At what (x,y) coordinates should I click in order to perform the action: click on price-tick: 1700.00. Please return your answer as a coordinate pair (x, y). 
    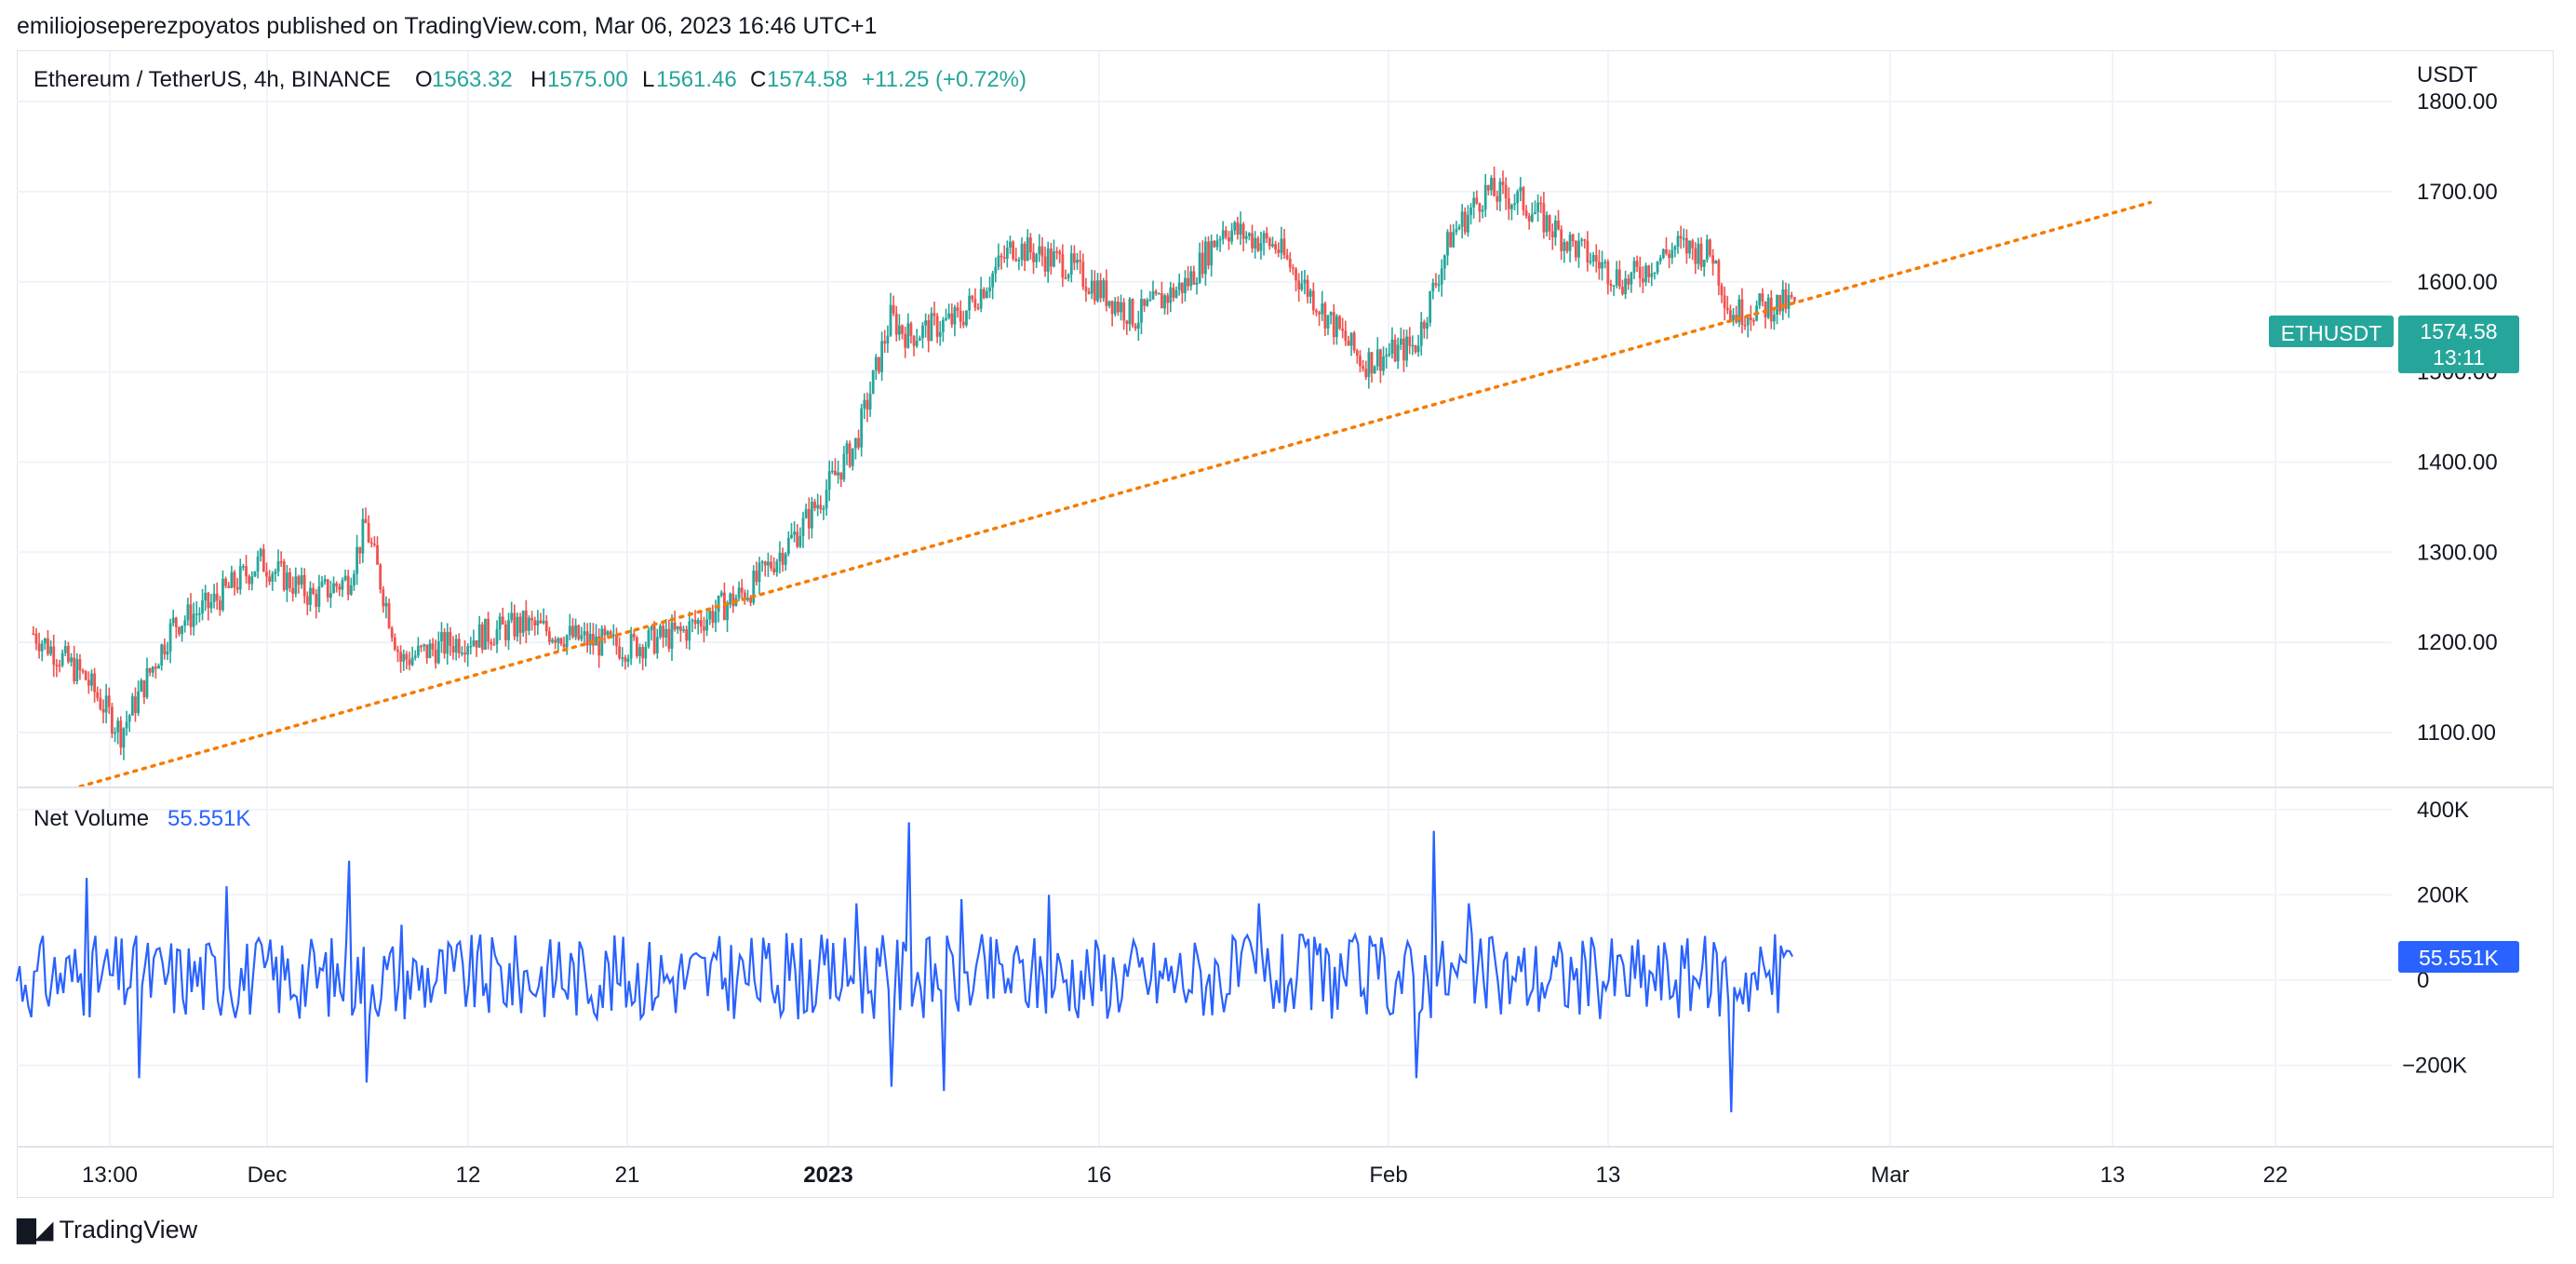
    Looking at the image, I should click on (2457, 192).